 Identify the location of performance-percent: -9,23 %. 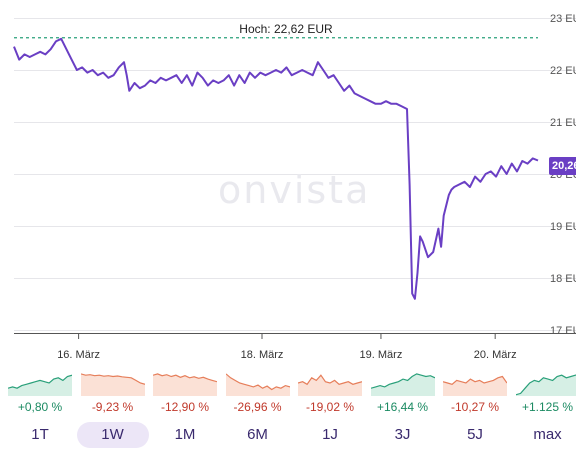
(112, 407).